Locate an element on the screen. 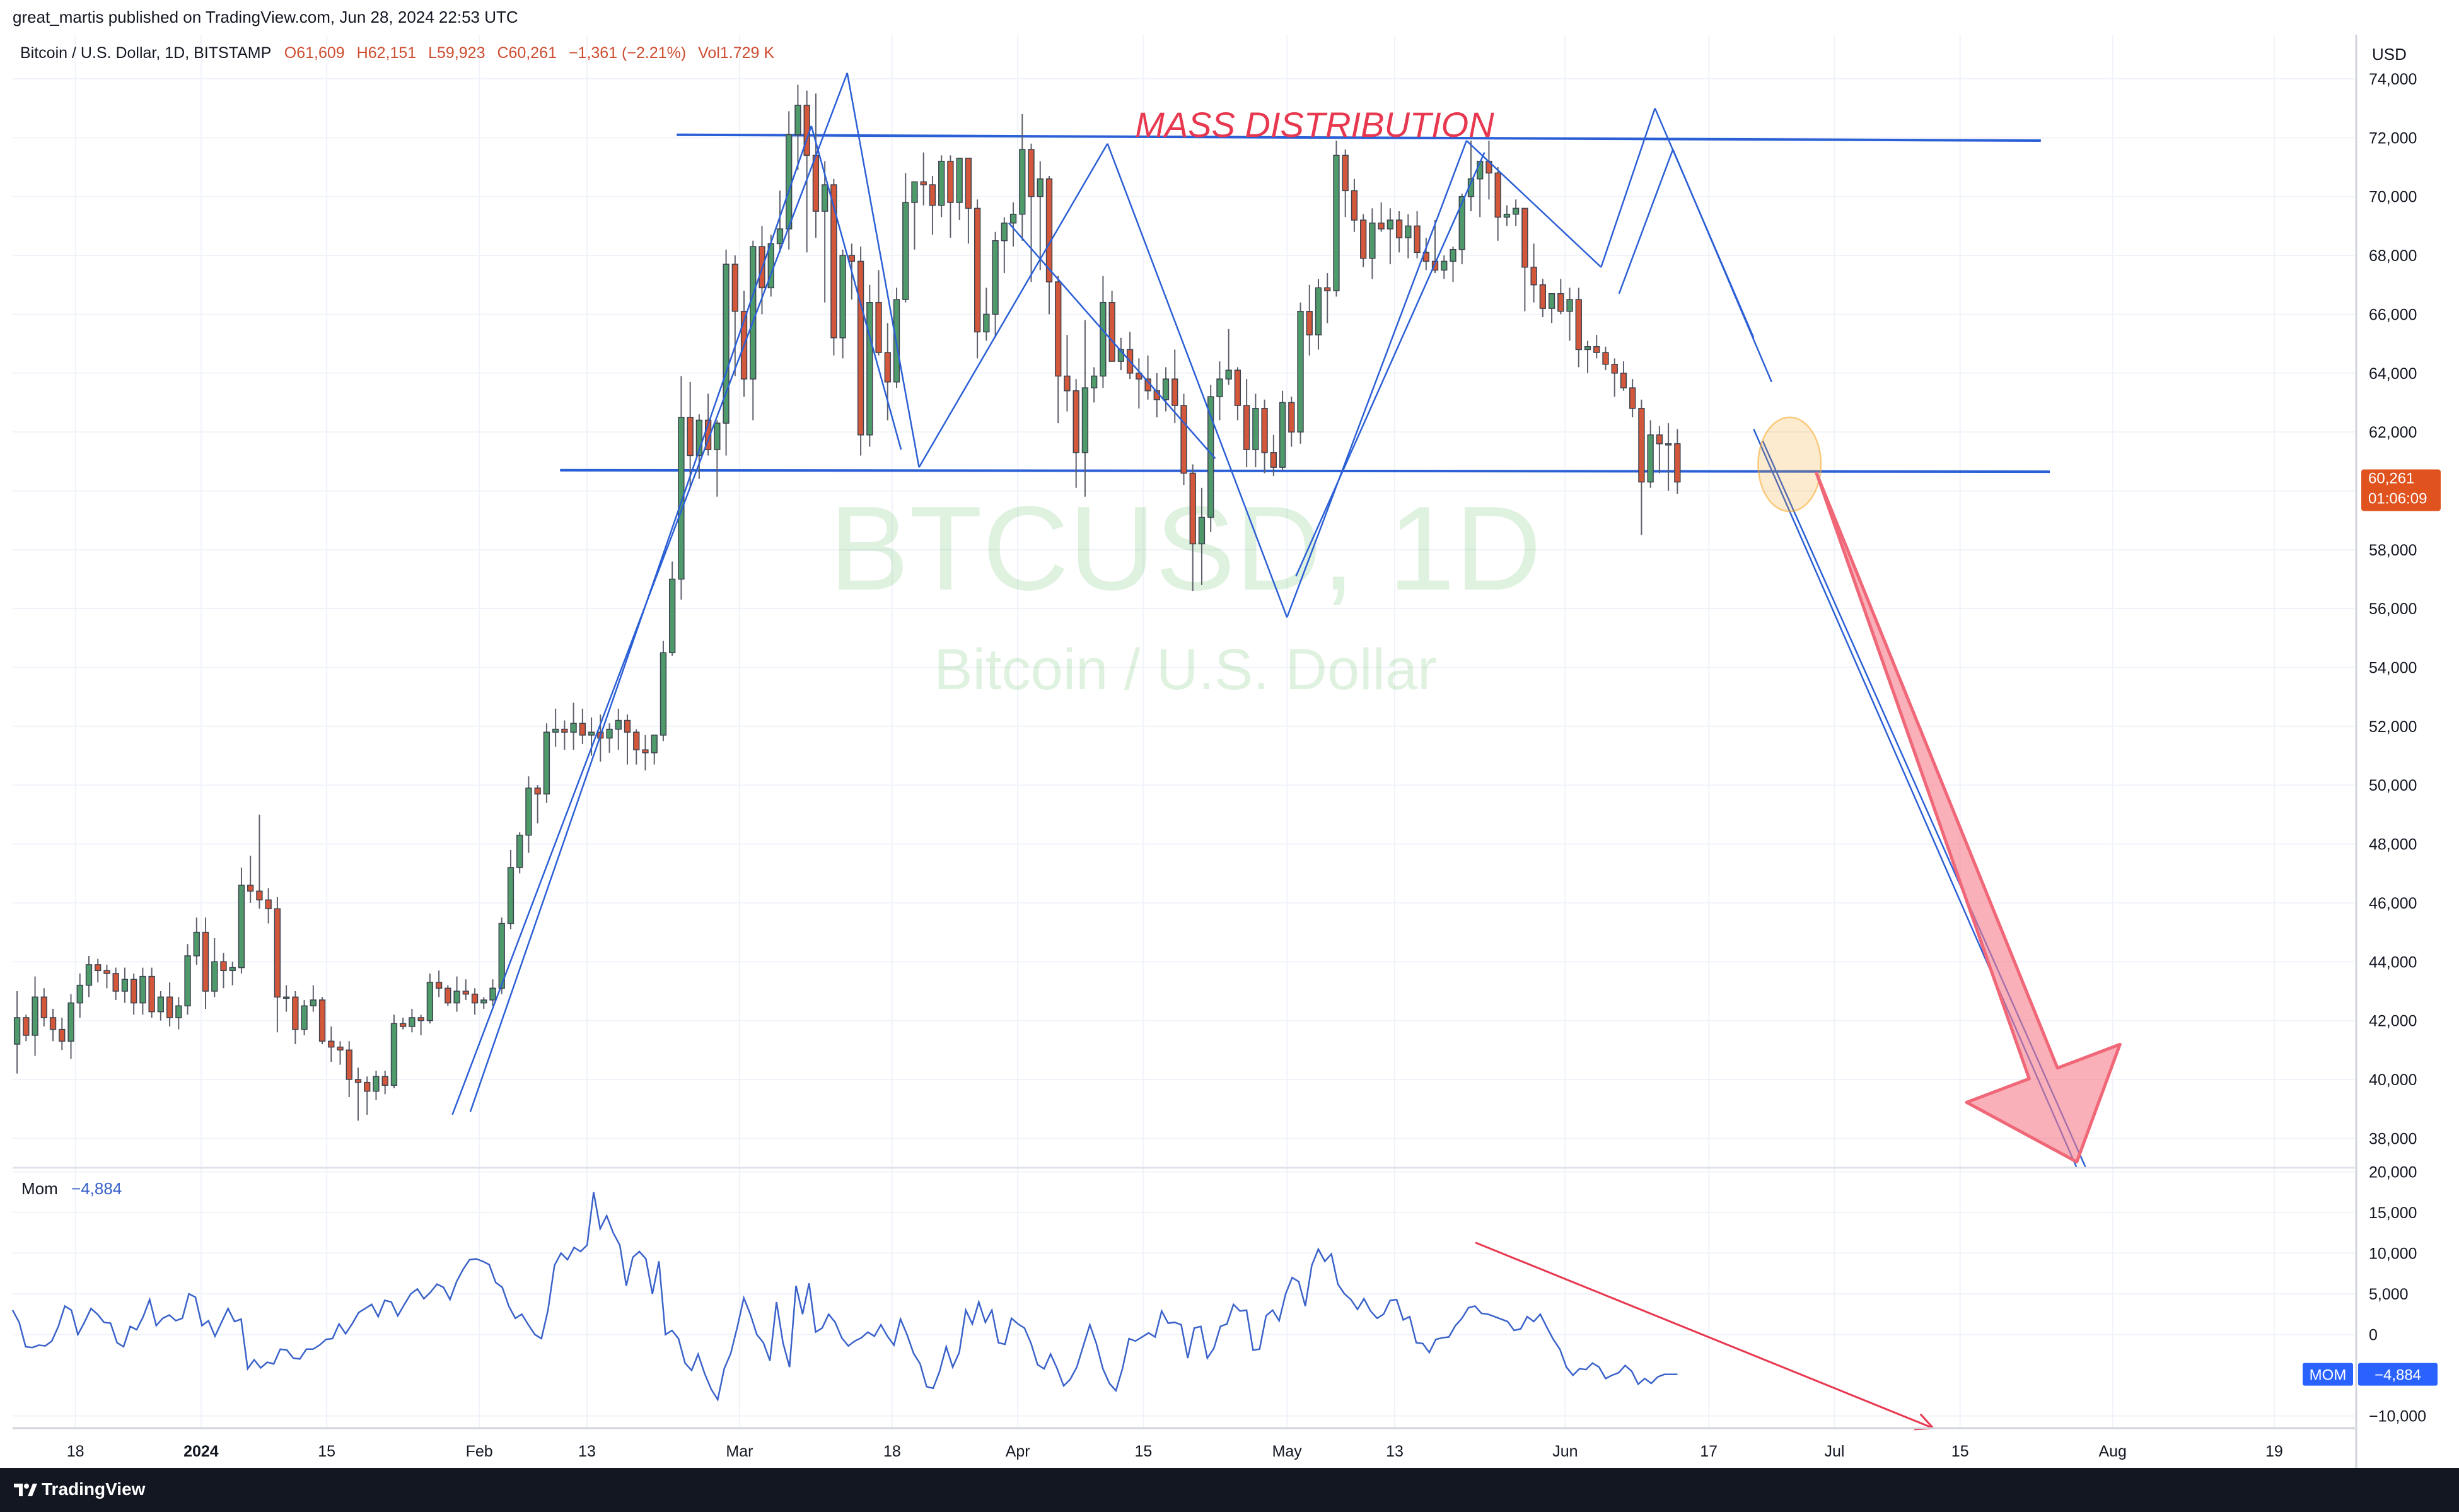 Image resolution: width=2459 pixels, height=1512 pixels. momentum-value-tag: MOM −4,884 is located at coordinates (2371, 1375).